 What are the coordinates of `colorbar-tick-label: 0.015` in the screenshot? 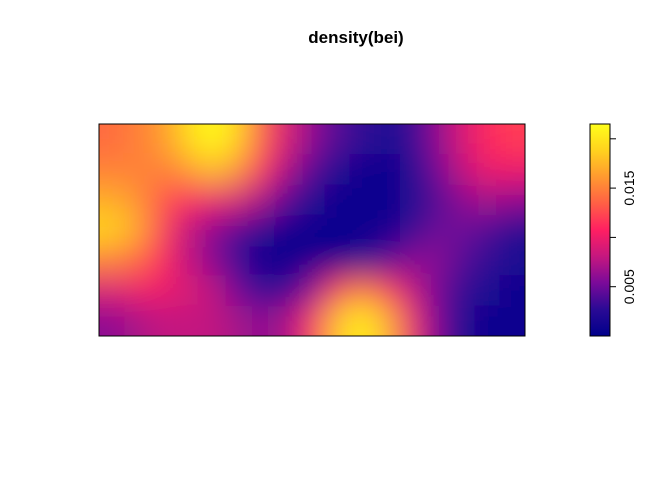 It's located at (629, 187).